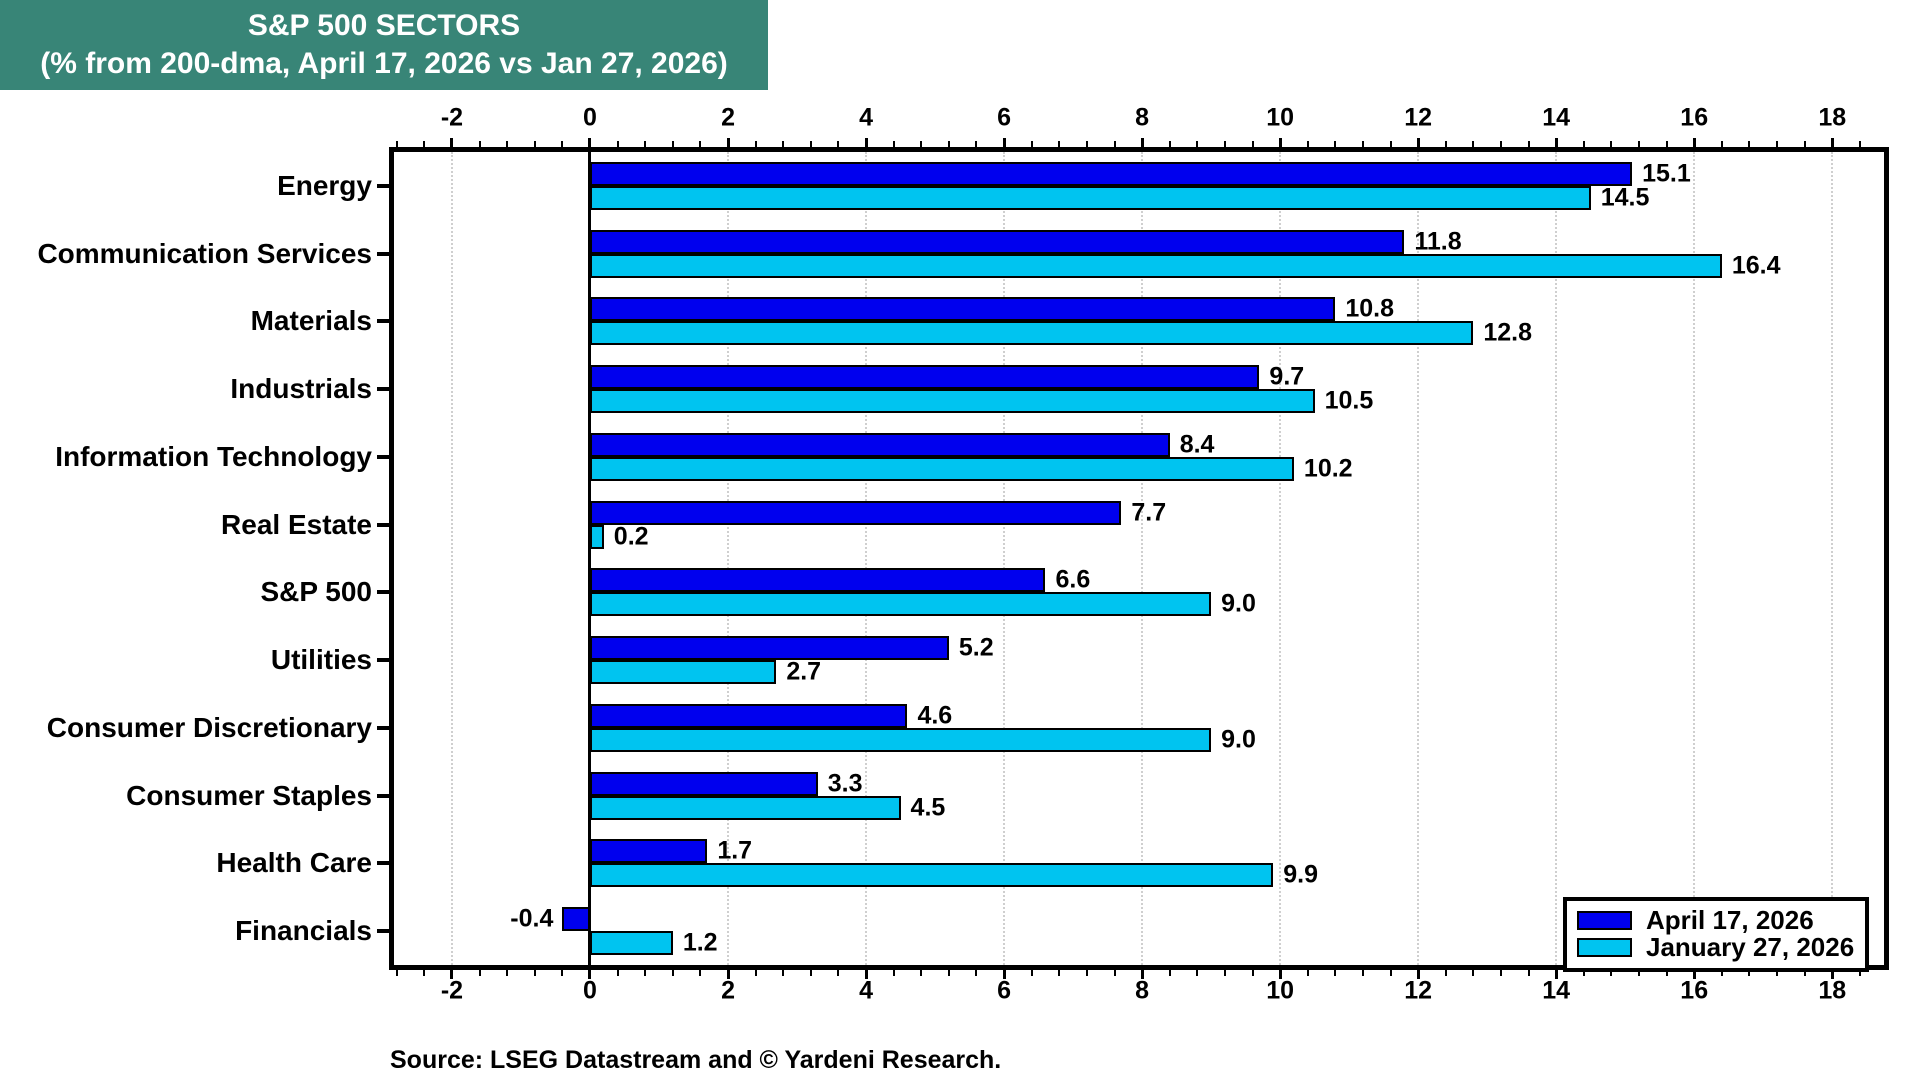 The height and width of the screenshot is (1080, 1920). What do you see at coordinates (204, 253) in the screenshot?
I see `category-label: Communication Services` at bounding box center [204, 253].